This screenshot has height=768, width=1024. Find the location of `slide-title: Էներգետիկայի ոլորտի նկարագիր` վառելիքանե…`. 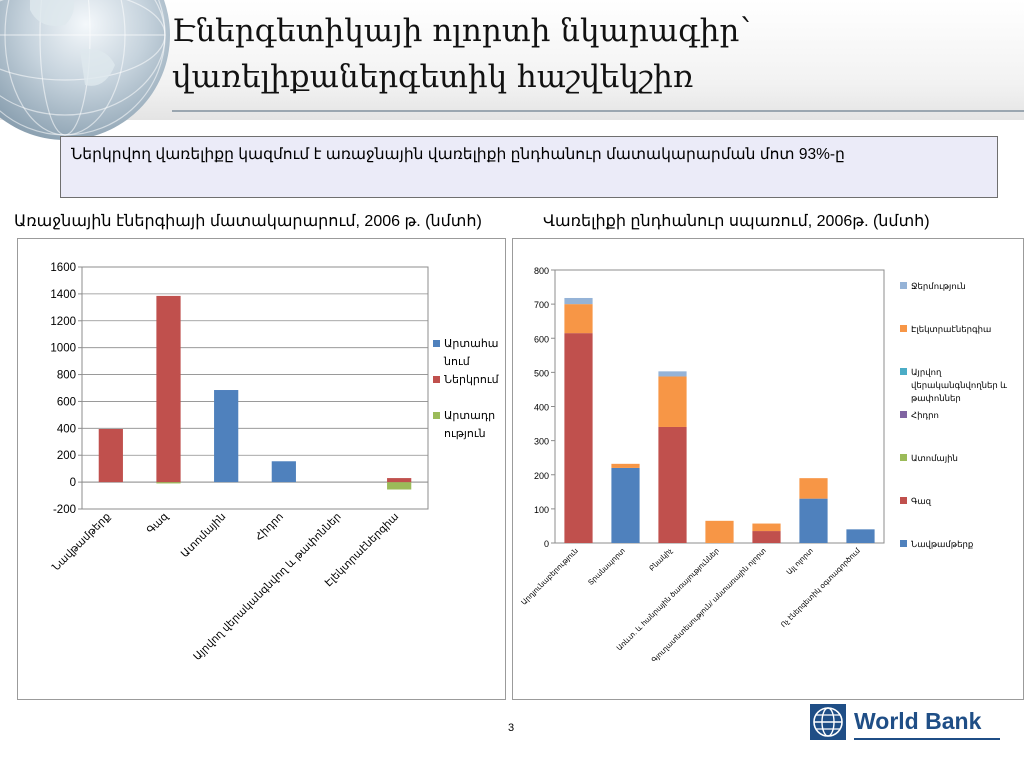

slide-title: Էներգետիկայի ոլորտի նկարագիր` վառելիքանե… is located at coordinates (592, 54).